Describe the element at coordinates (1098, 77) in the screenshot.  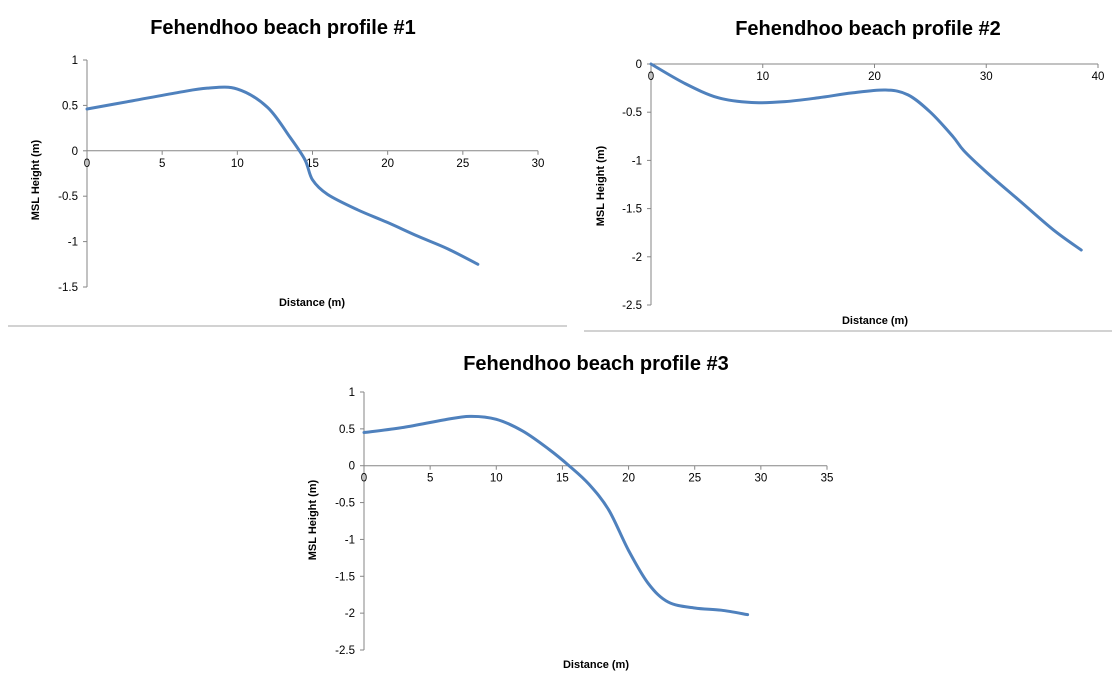
I see `x-tick-label: 40` at that location.